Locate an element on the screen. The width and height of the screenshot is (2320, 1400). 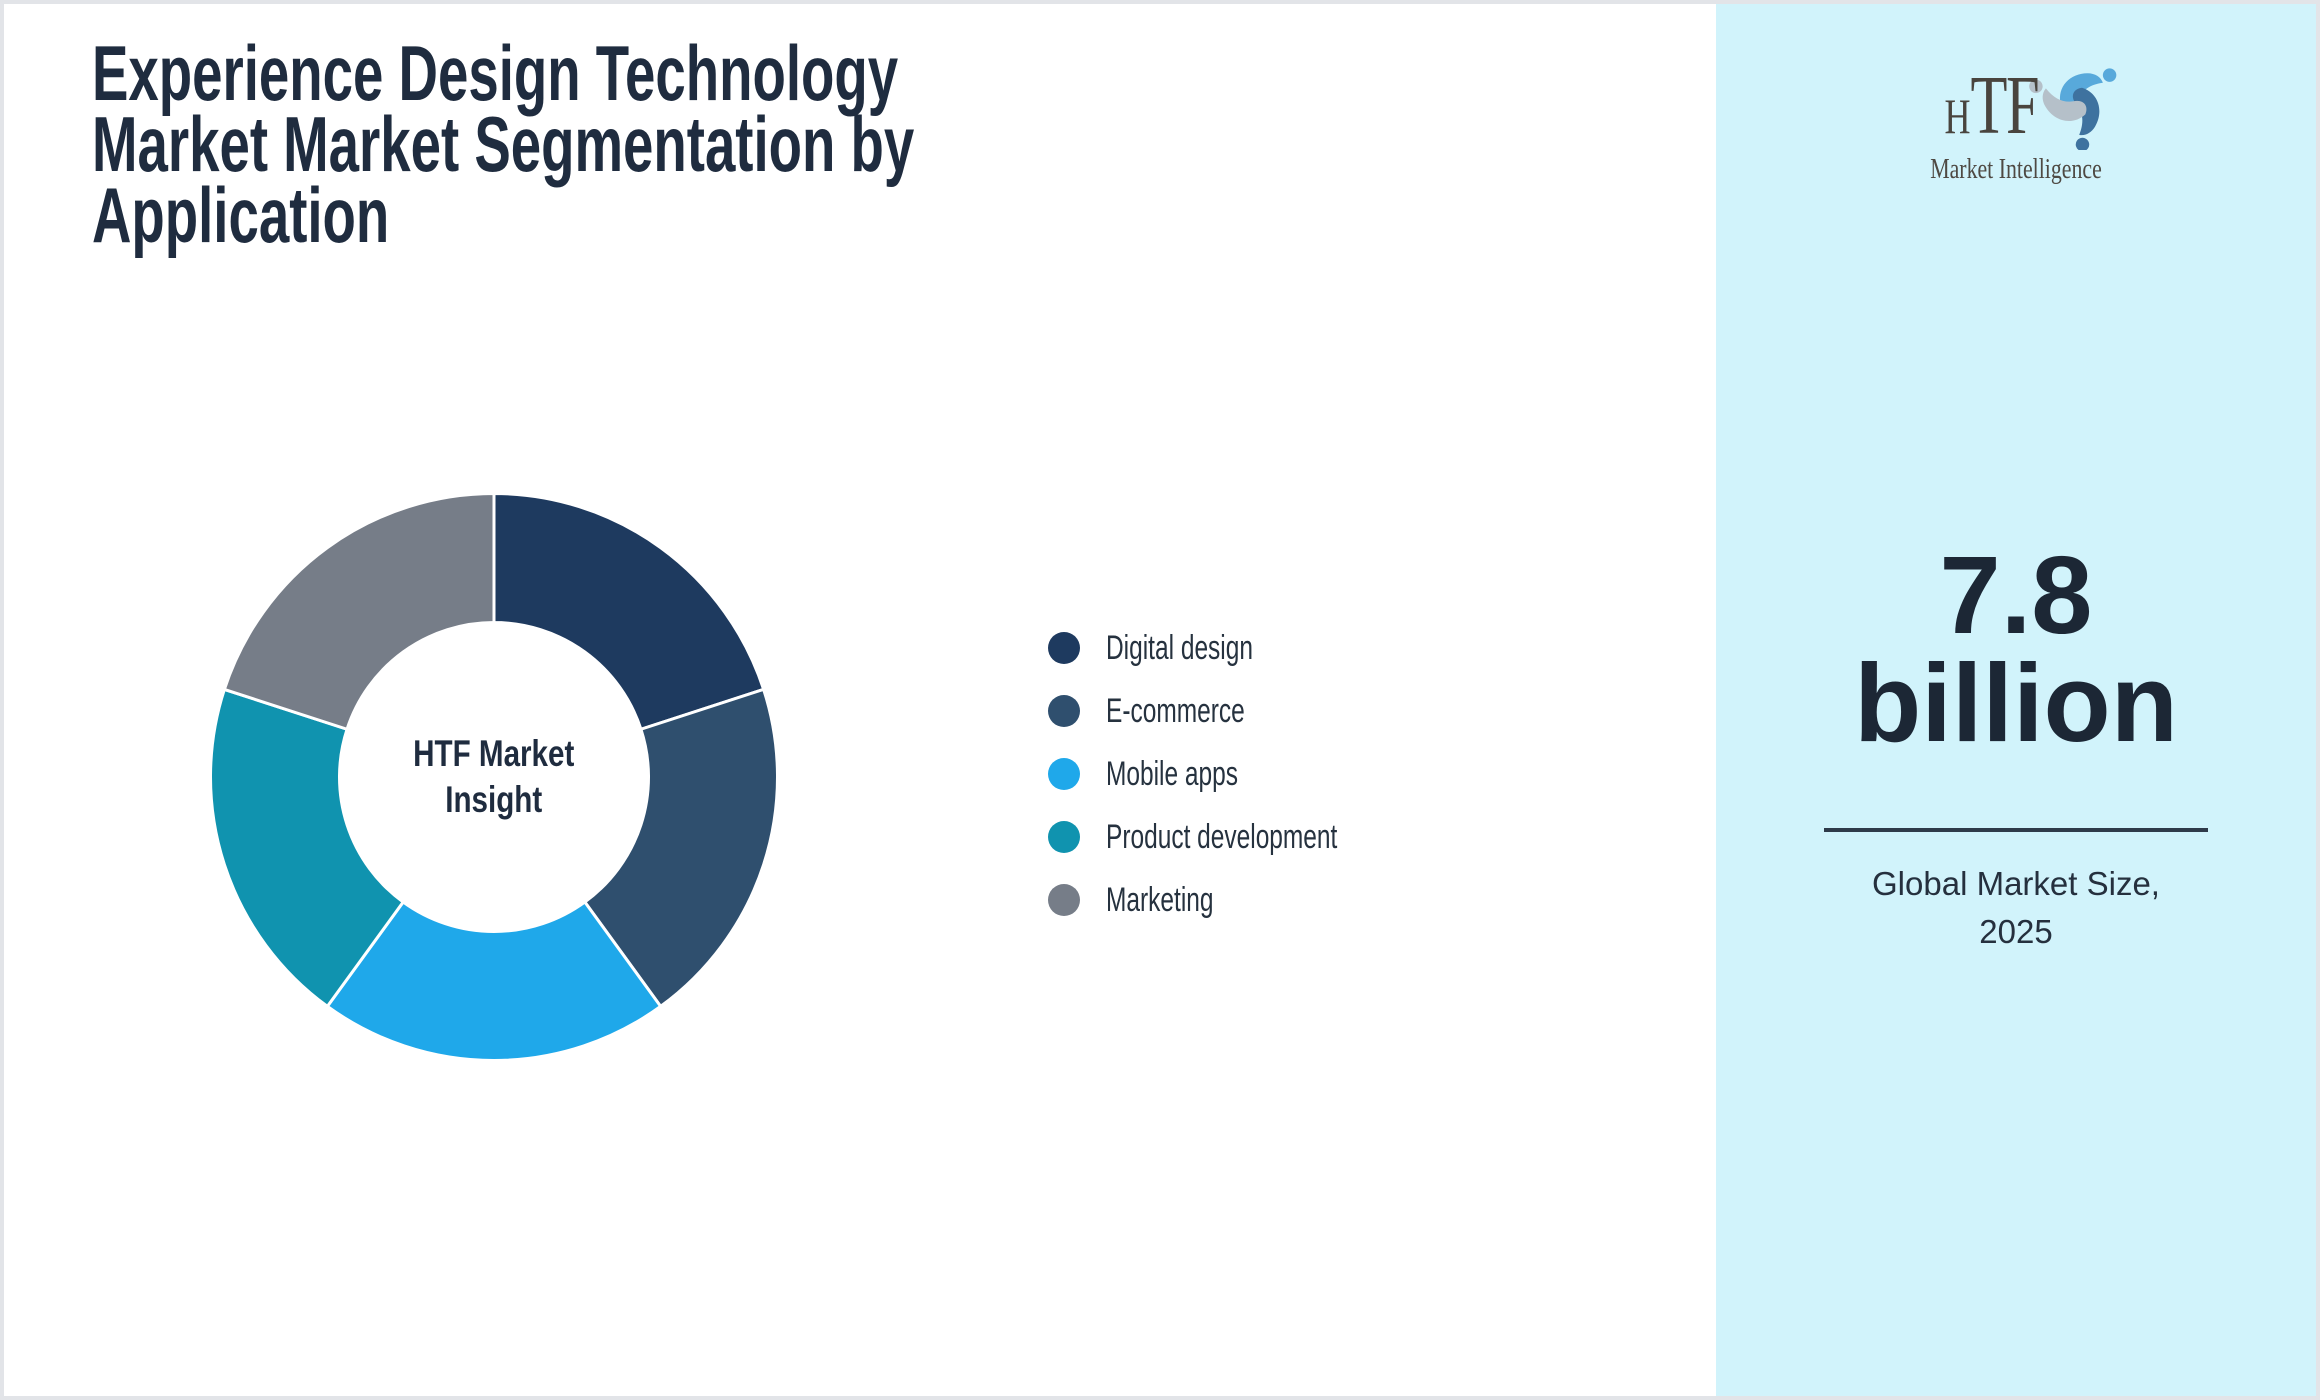
donut-chart-svg is located at coordinates (494, 777).